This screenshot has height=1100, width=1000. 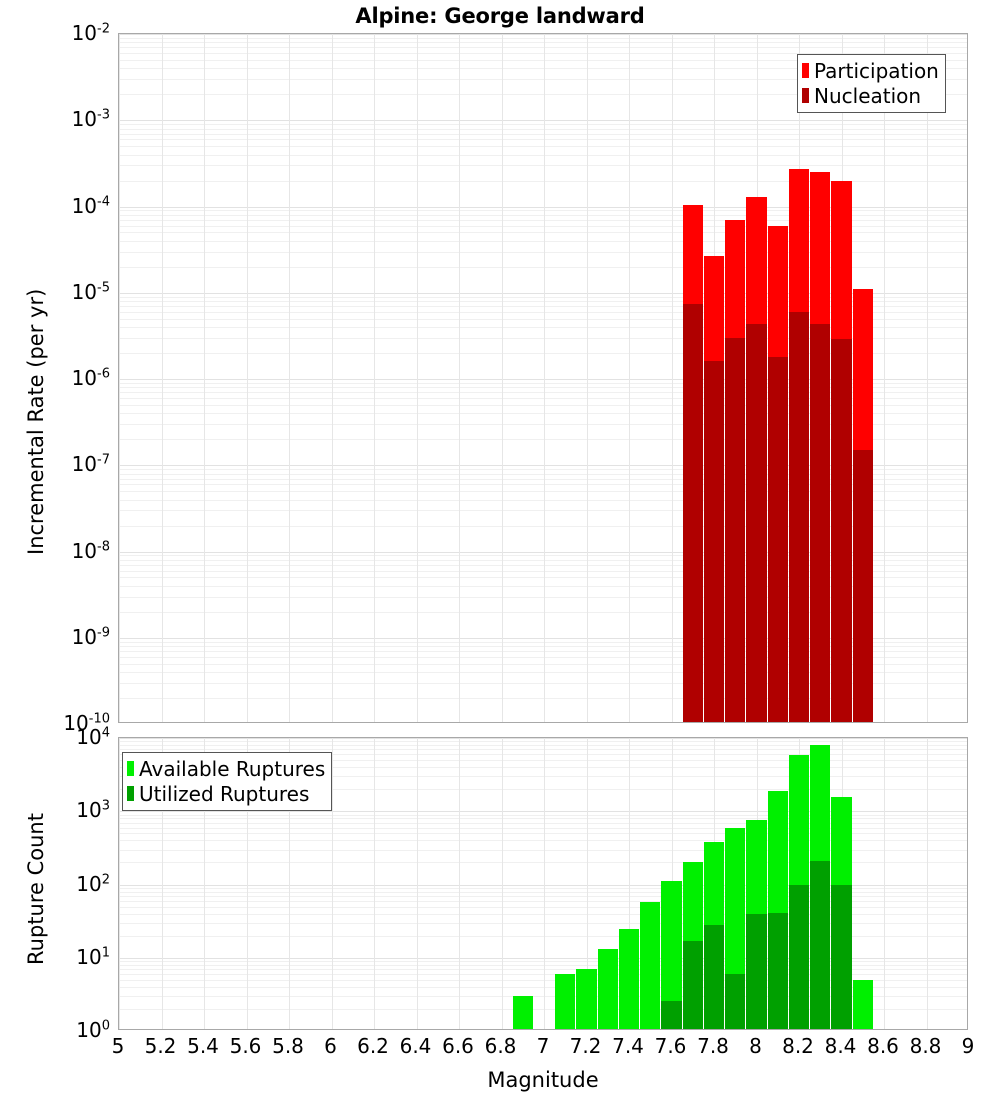 What do you see at coordinates (224, 793) in the screenshot?
I see `legend-label: Utilized Ruptures` at bounding box center [224, 793].